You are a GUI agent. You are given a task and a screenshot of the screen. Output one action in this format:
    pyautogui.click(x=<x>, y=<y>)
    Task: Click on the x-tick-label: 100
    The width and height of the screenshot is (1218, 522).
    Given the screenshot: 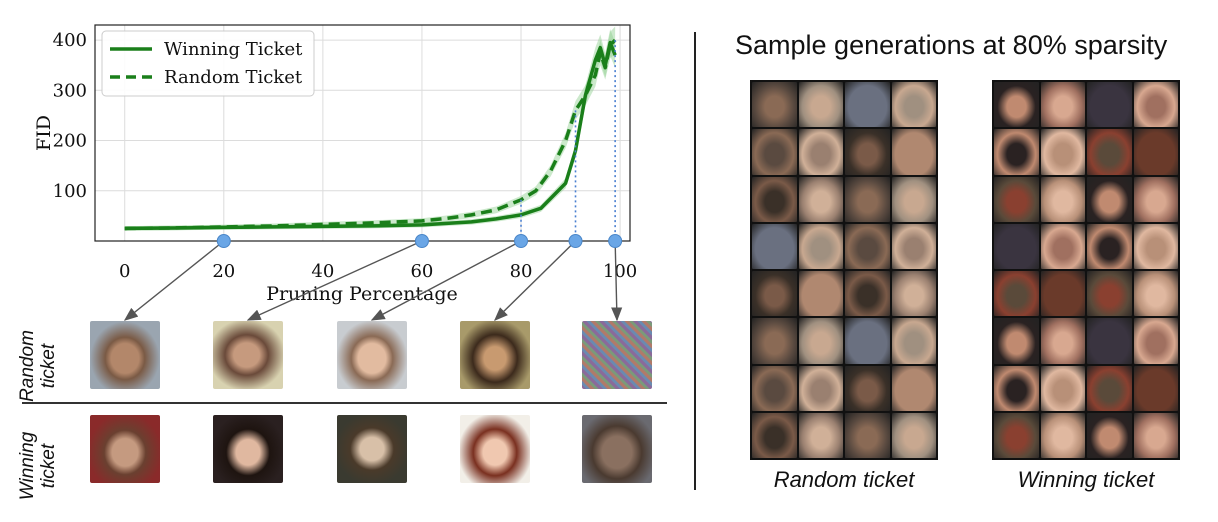 What is the action you would take?
    pyautogui.click(x=620, y=271)
    